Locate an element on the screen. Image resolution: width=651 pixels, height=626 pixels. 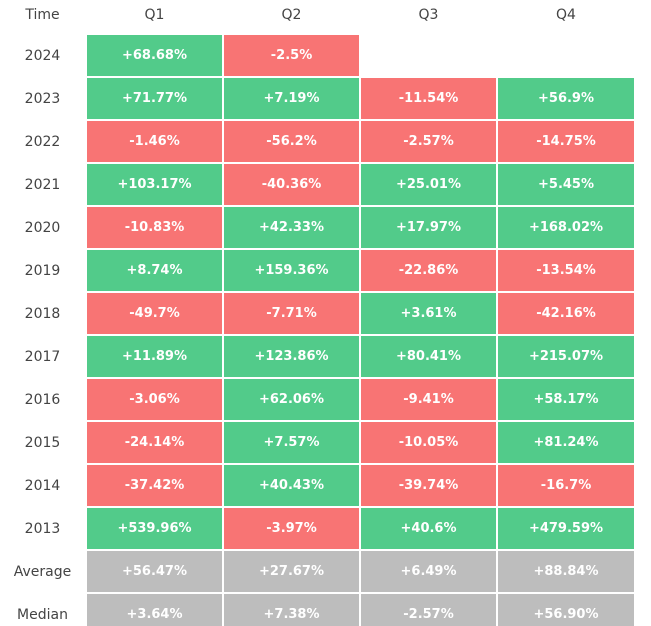
return-cell: +159.36% is located at coordinates (291, 270).